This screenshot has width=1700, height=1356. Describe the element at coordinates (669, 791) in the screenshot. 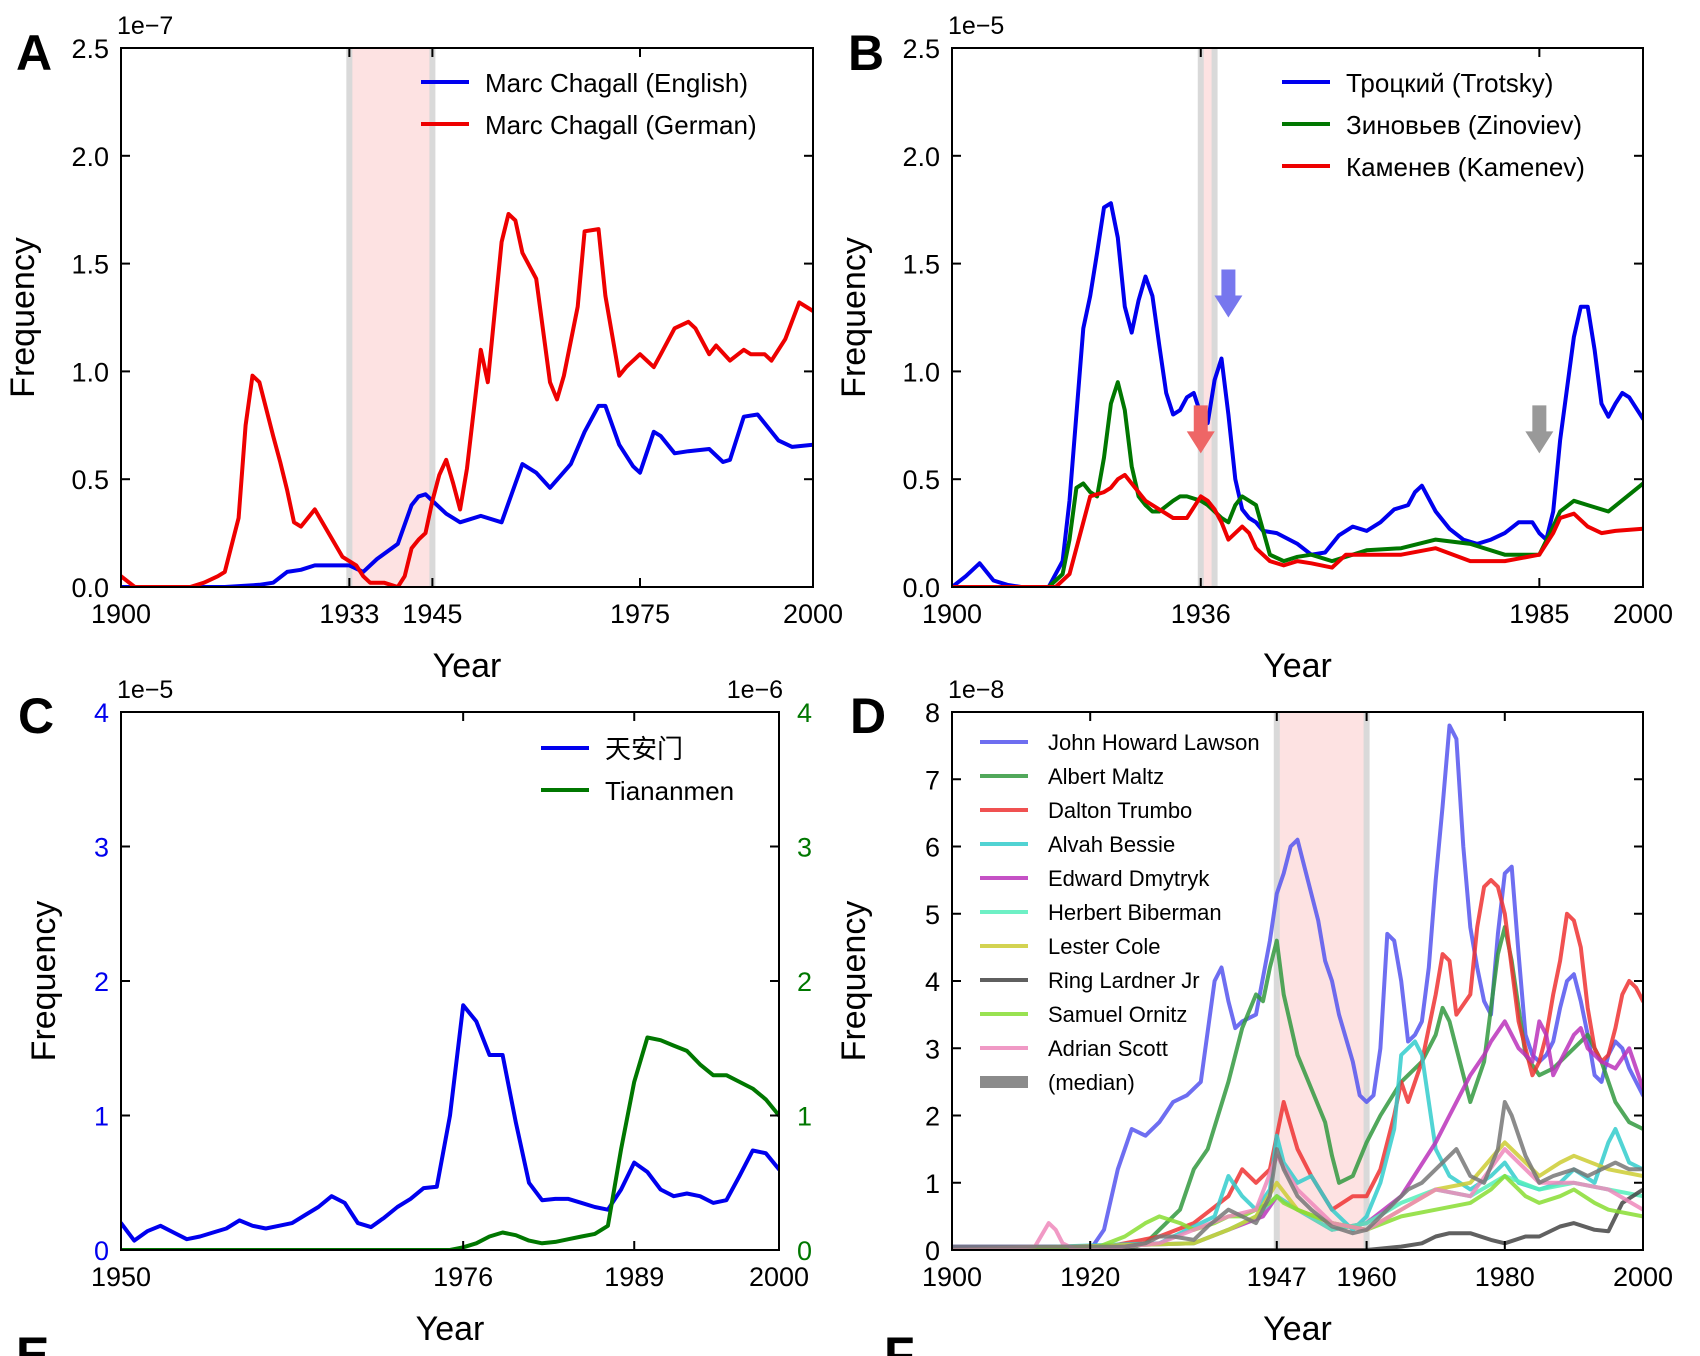

I see `legend-label: Tiananmen` at that location.